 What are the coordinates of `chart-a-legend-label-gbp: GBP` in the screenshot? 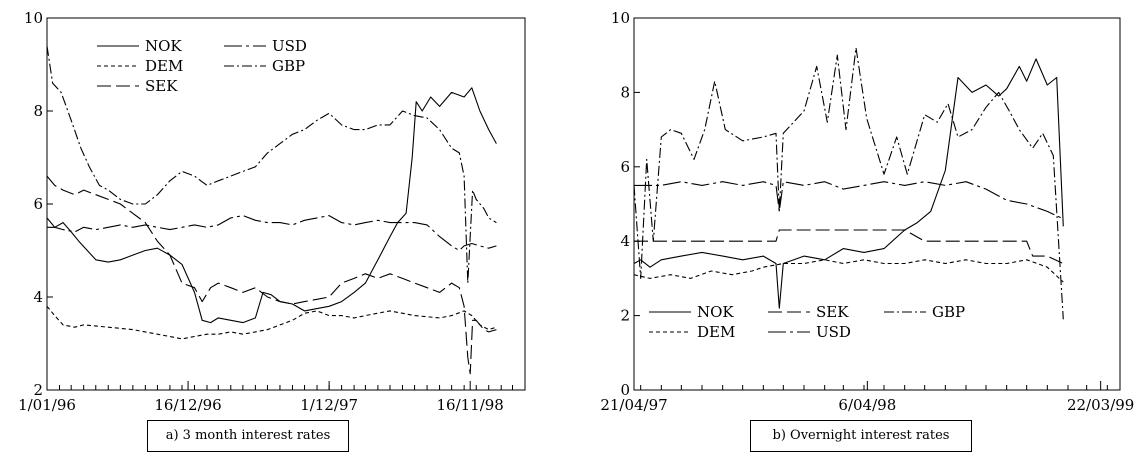 It's located at (288, 66).